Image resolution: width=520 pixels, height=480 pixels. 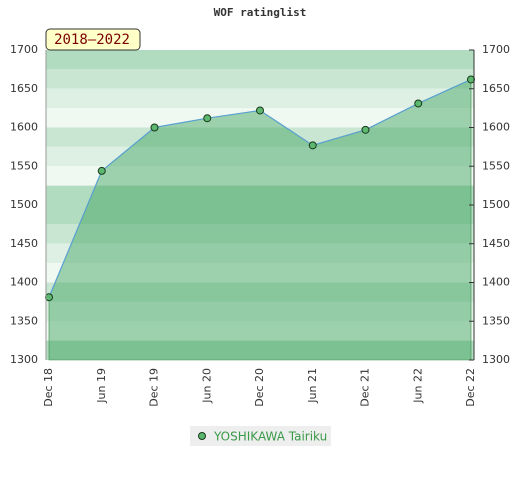 What do you see at coordinates (24, 165) in the screenshot?
I see `y-tick-label: 1550` at bounding box center [24, 165].